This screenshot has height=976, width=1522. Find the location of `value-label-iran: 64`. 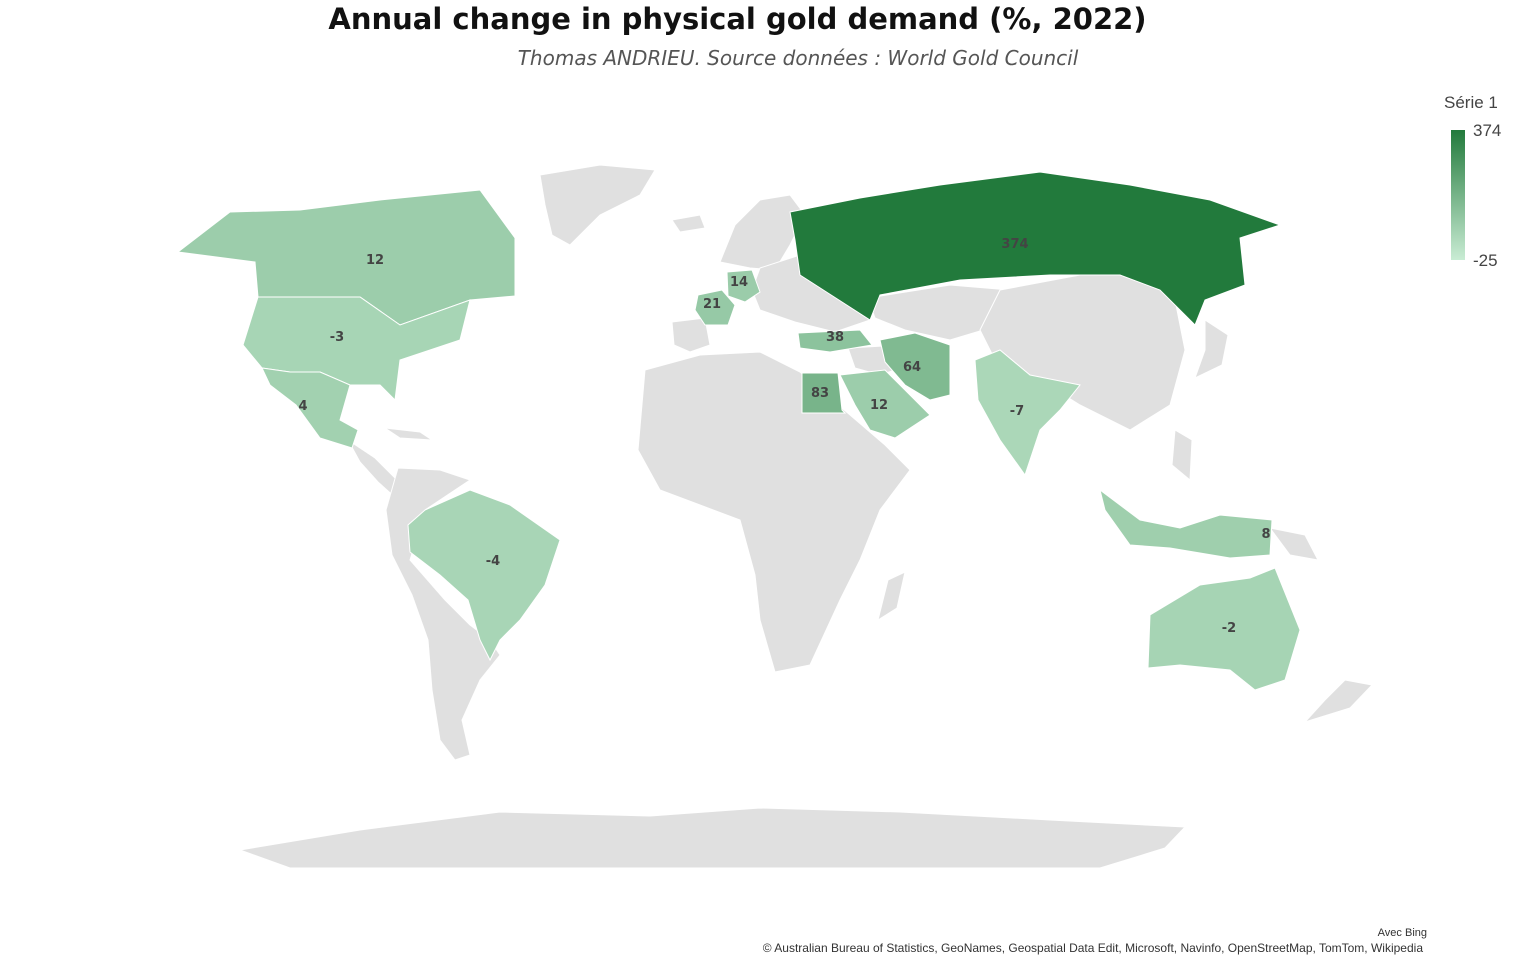

value-label-iran: 64 is located at coordinates (912, 367).